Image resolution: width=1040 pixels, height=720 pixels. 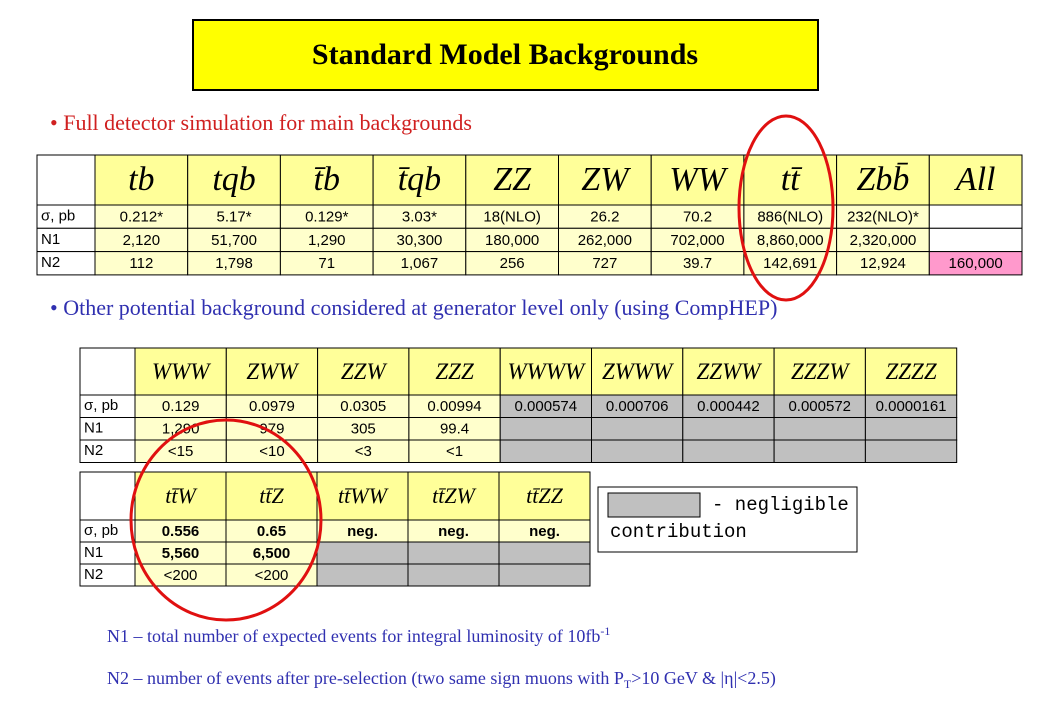 I want to click on cell-text: 886(NLO), so click(x=790, y=217).